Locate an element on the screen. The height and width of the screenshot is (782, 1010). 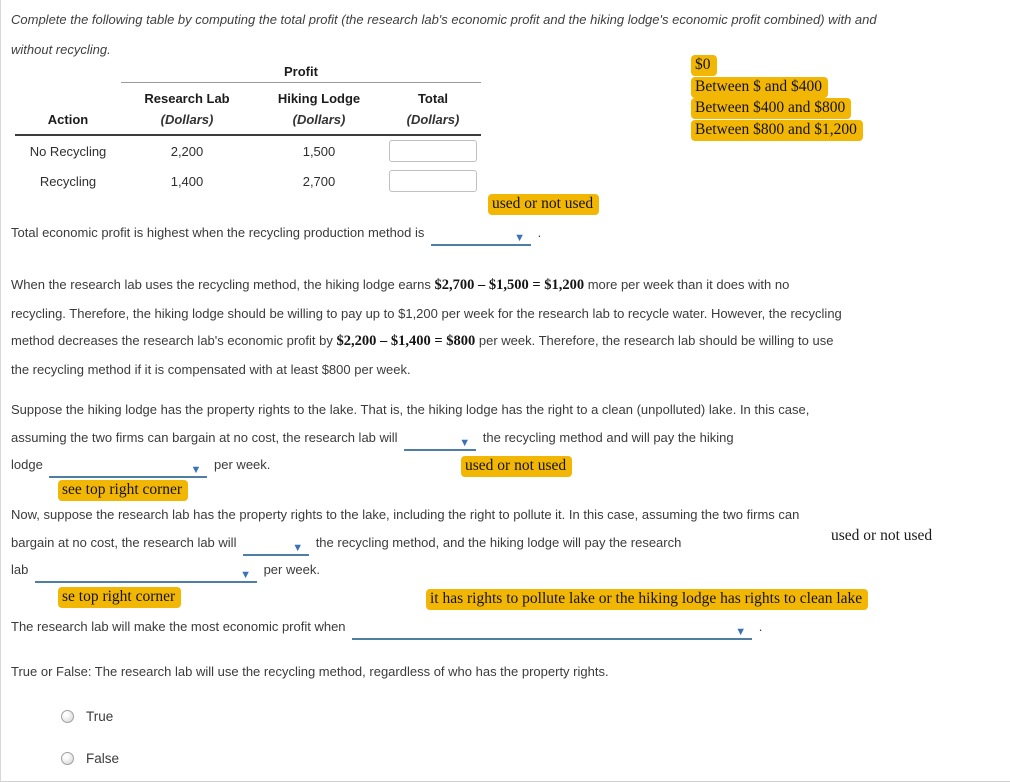
hint-se-top-right-corner: se top right corner is located at coordinates (120, 597).